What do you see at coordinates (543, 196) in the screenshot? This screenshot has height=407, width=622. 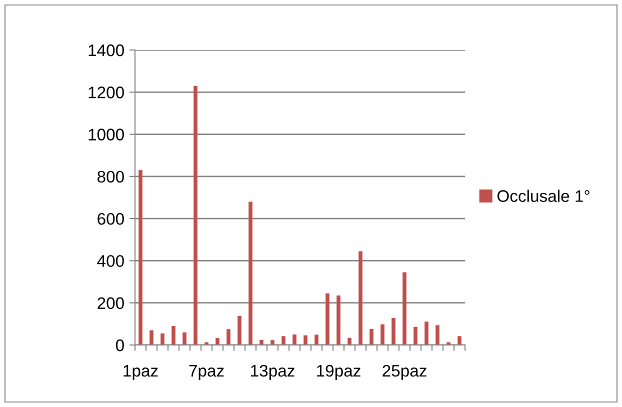 I see `legend-label: Occlusale 1°` at bounding box center [543, 196].